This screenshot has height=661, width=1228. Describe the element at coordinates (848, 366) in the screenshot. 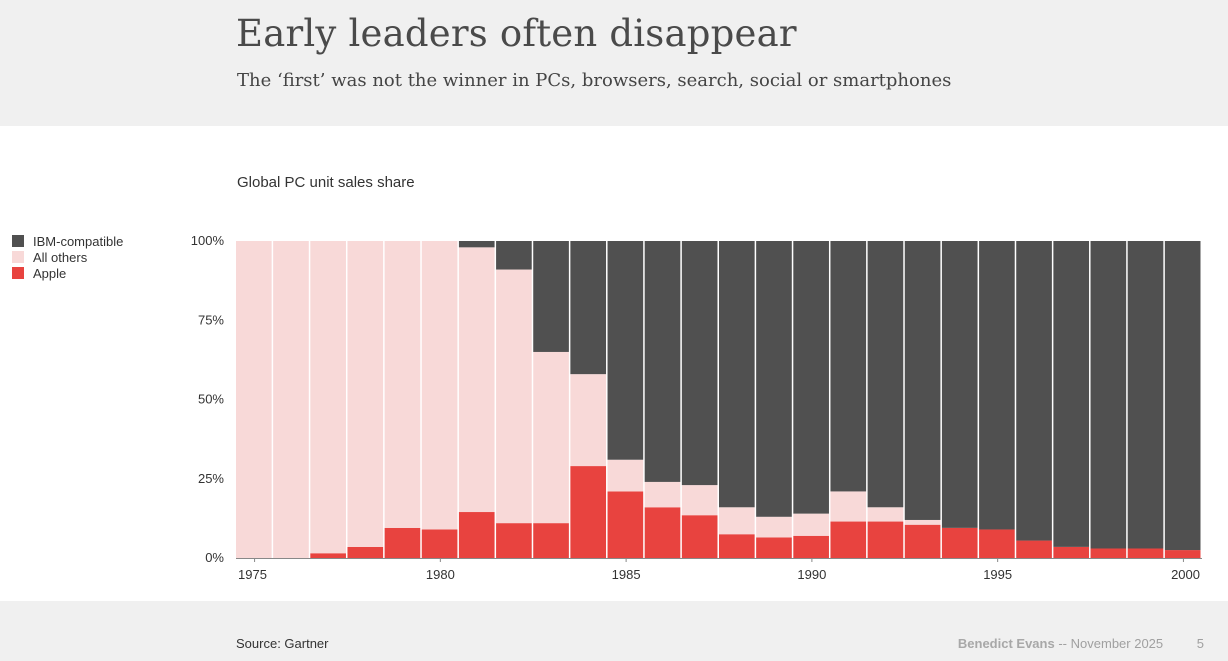

I see `bar-ibm-1991` at that location.